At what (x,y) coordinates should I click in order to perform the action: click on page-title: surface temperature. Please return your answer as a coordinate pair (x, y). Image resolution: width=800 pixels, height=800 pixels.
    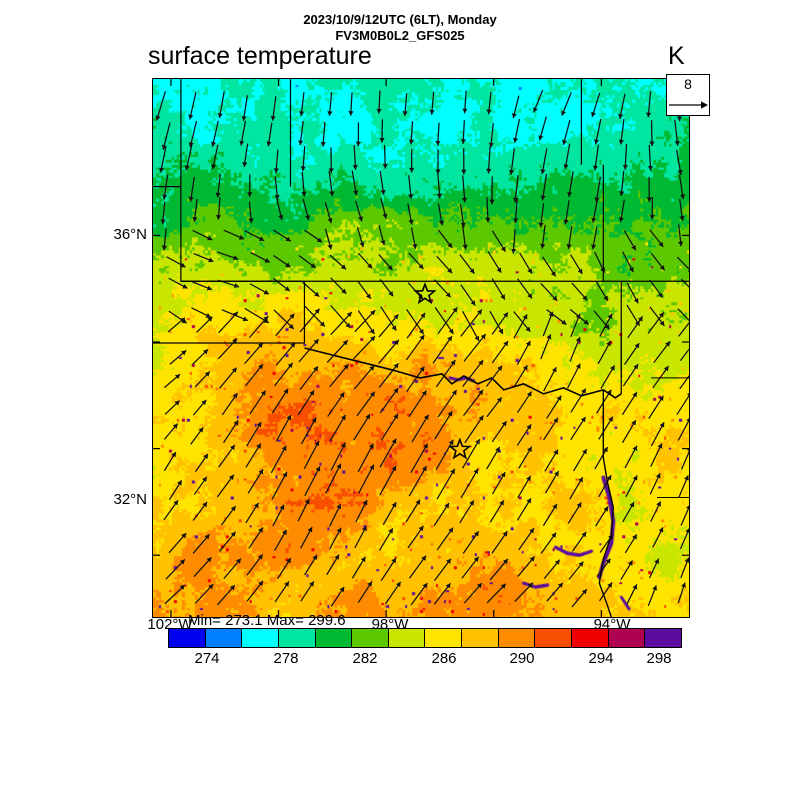
    Looking at the image, I should click on (260, 56).